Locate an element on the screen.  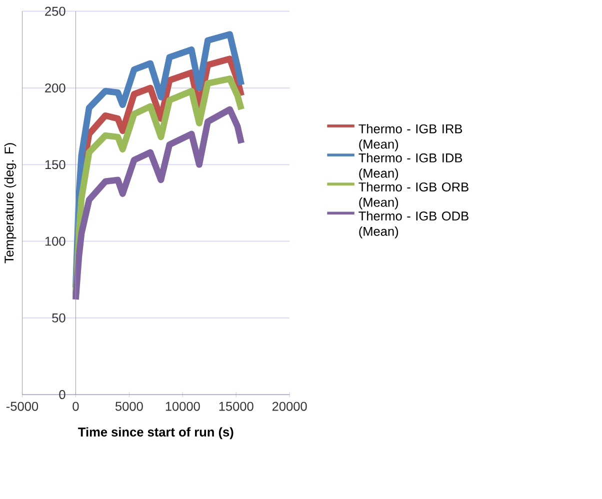
legend-label: Thermo - IGB IRB (Mean) is located at coordinates (410, 138).